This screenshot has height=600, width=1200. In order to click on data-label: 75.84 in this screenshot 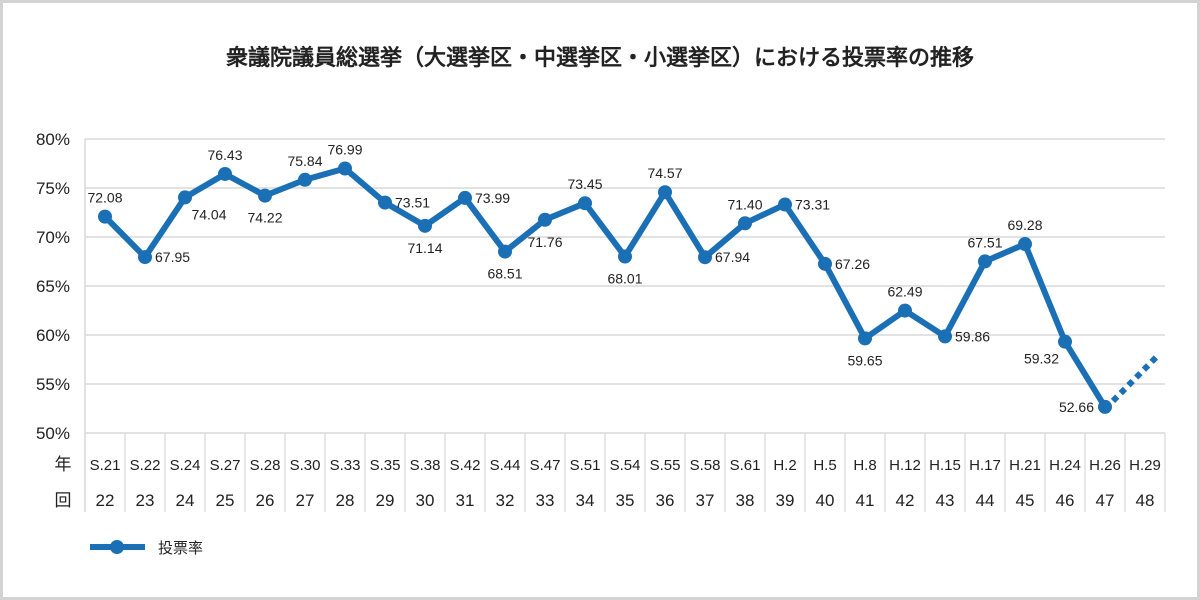, I will do `click(304, 161)`.